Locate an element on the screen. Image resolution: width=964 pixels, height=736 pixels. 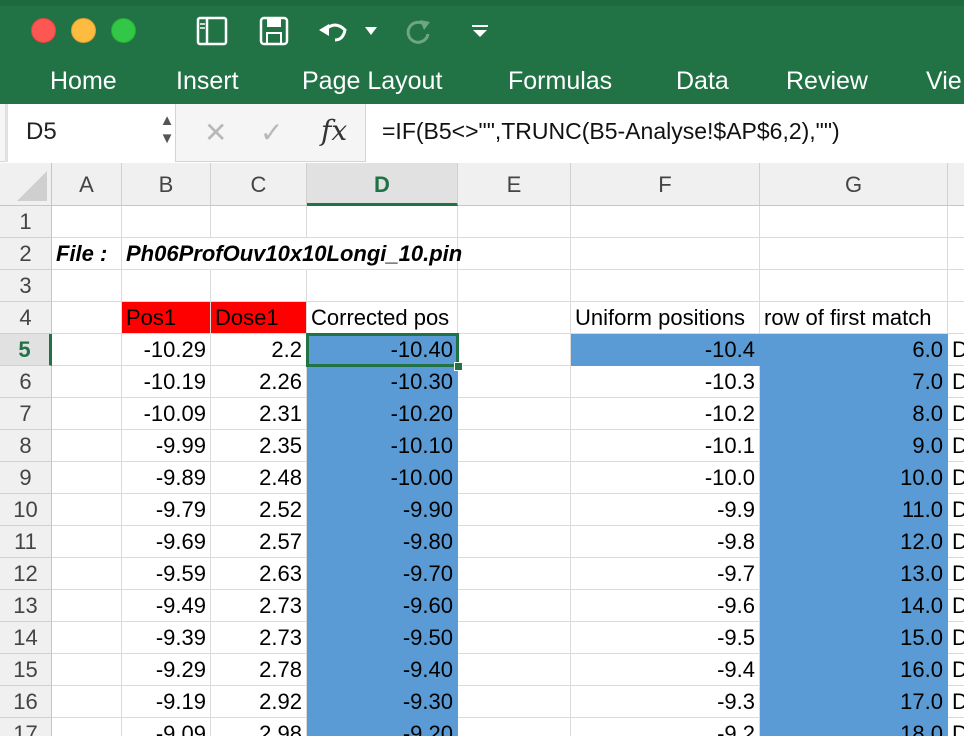
cell-c11: 2.57 is located at coordinates (259, 542).